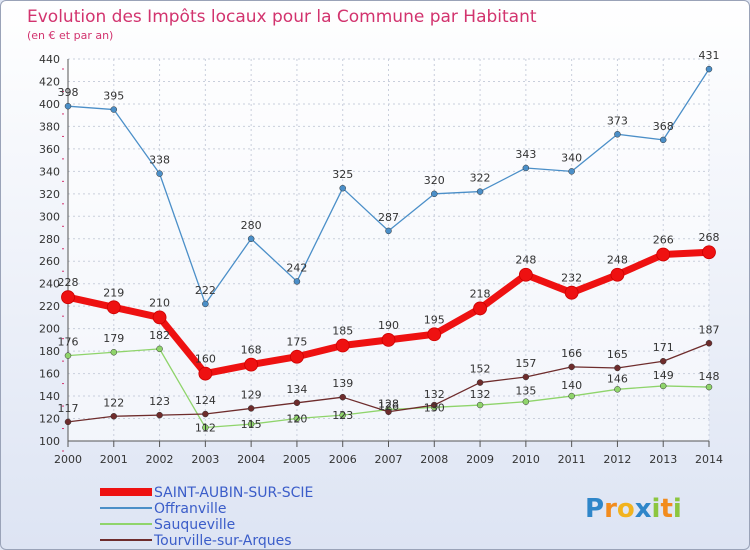 This screenshot has height=550, width=750. Describe the element at coordinates (49, 261) in the screenshot. I see `y-tick-label: 260` at that location.